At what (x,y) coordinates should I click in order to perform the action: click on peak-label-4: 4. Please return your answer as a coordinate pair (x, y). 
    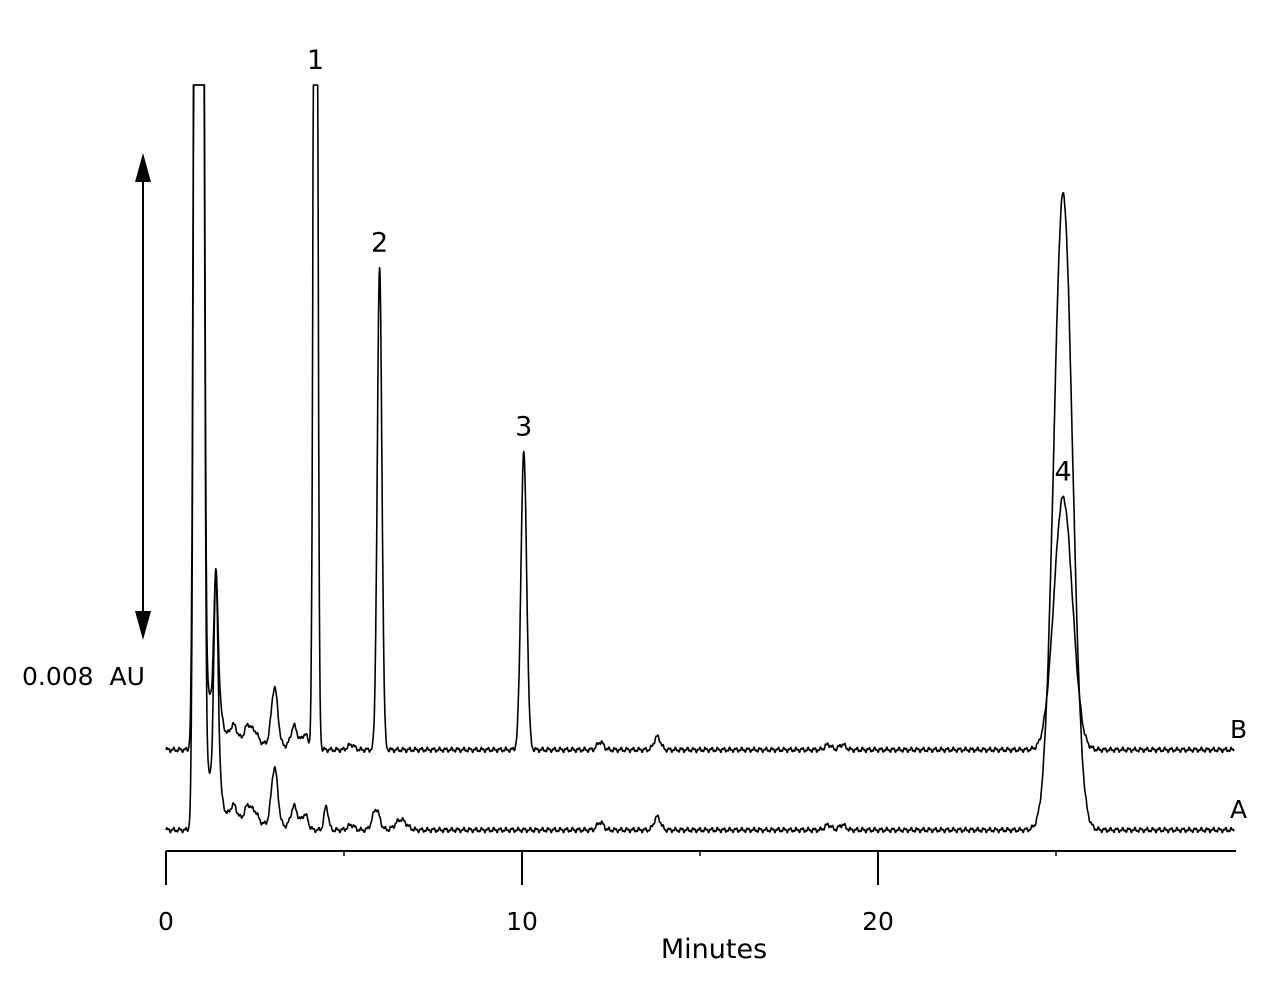
    Looking at the image, I should click on (1063, 472).